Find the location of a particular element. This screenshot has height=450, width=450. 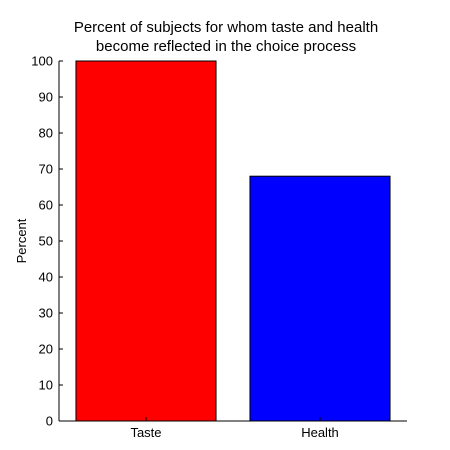

y-tick-label: 90 is located at coordinates (46, 97).